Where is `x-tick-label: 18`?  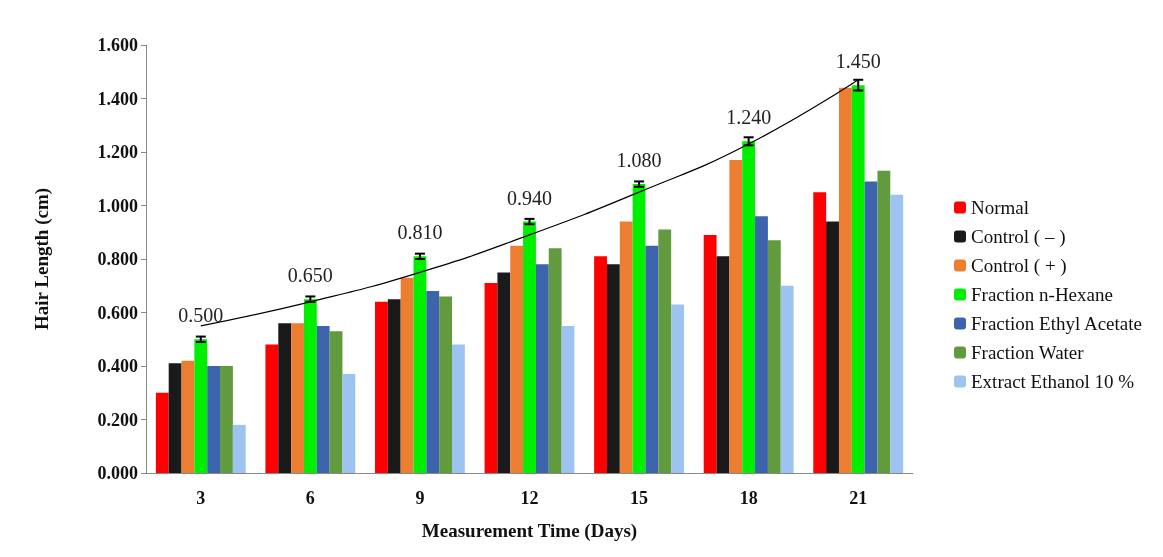 x-tick-label: 18 is located at coordinates (748, 498).